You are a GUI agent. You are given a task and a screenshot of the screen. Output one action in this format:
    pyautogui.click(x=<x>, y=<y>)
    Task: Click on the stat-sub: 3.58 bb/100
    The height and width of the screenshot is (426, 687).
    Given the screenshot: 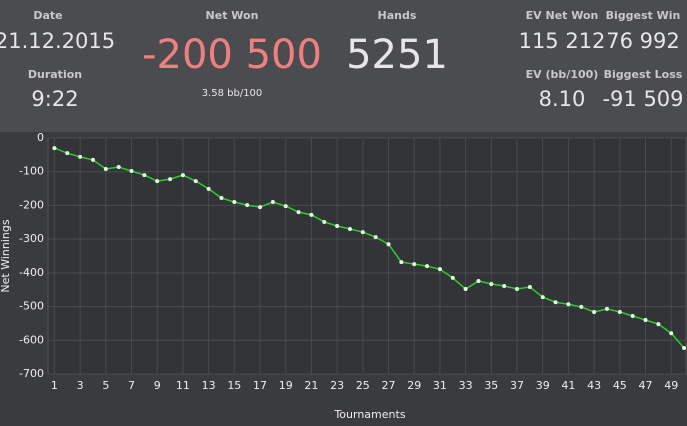 What is the action you would take?
    pyautogui.click(x=232, y=93)
    